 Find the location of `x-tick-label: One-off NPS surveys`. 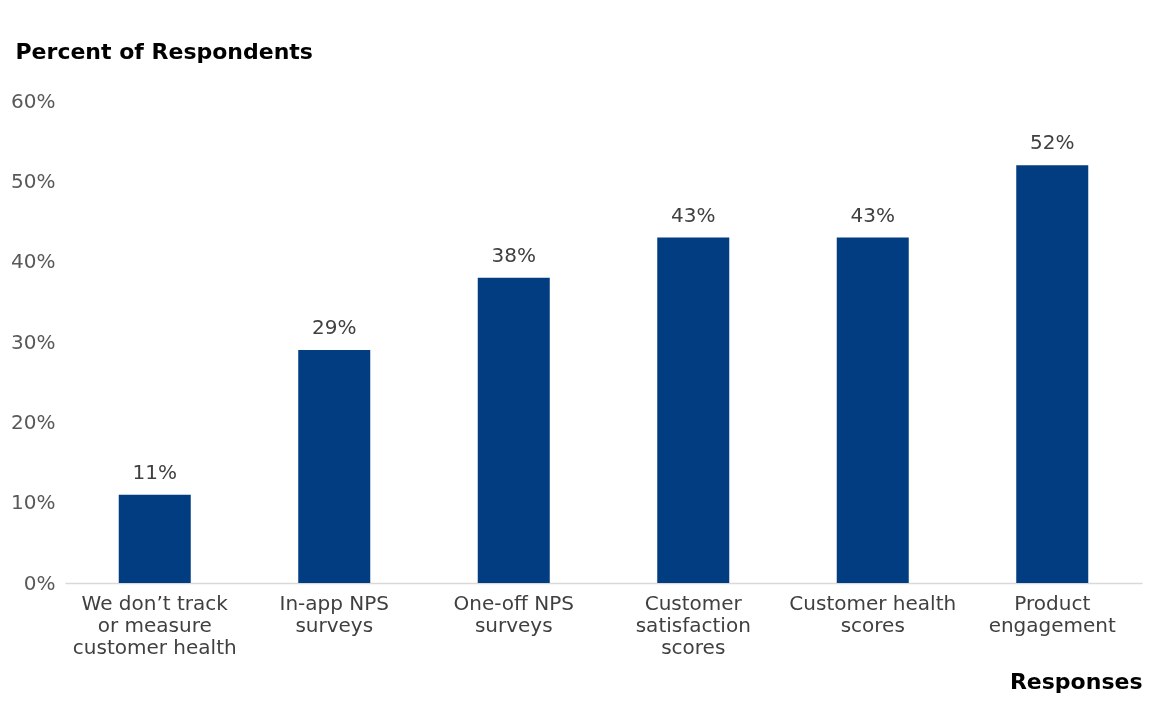

x-tick-label: One-off NPS surveys is located at coordinates (513, 613).